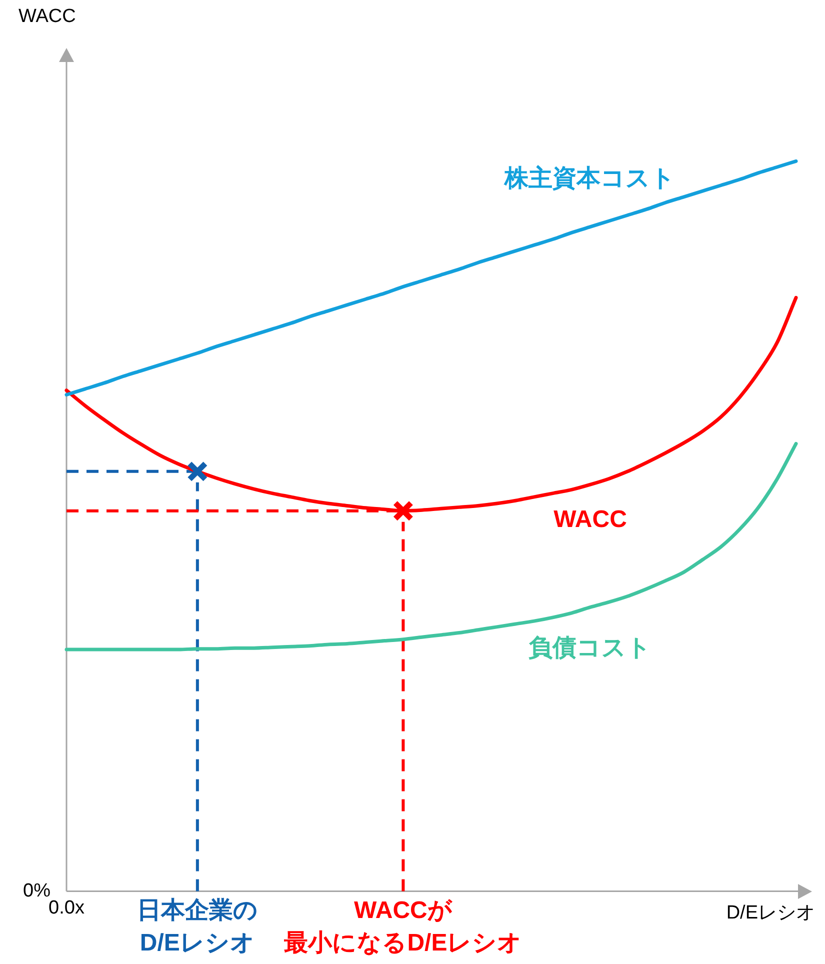 The width and height of the screenshot is (825, 964). What do you see at coordinates (770, 913) in the screenshot?
I see `x-axis-title: D/Eレシオ` at bounding box center [770, 913].